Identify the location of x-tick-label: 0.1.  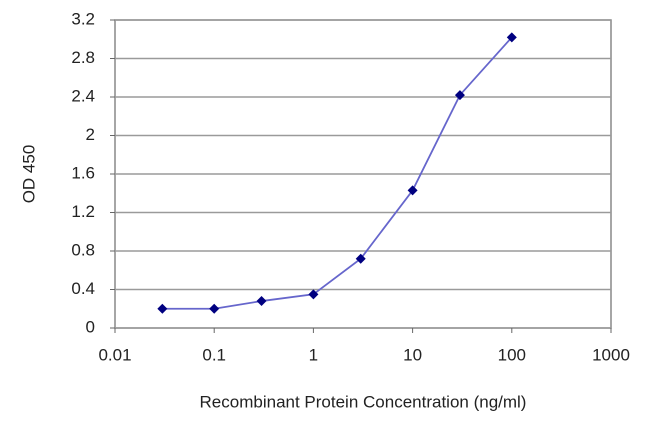
(214, 354).